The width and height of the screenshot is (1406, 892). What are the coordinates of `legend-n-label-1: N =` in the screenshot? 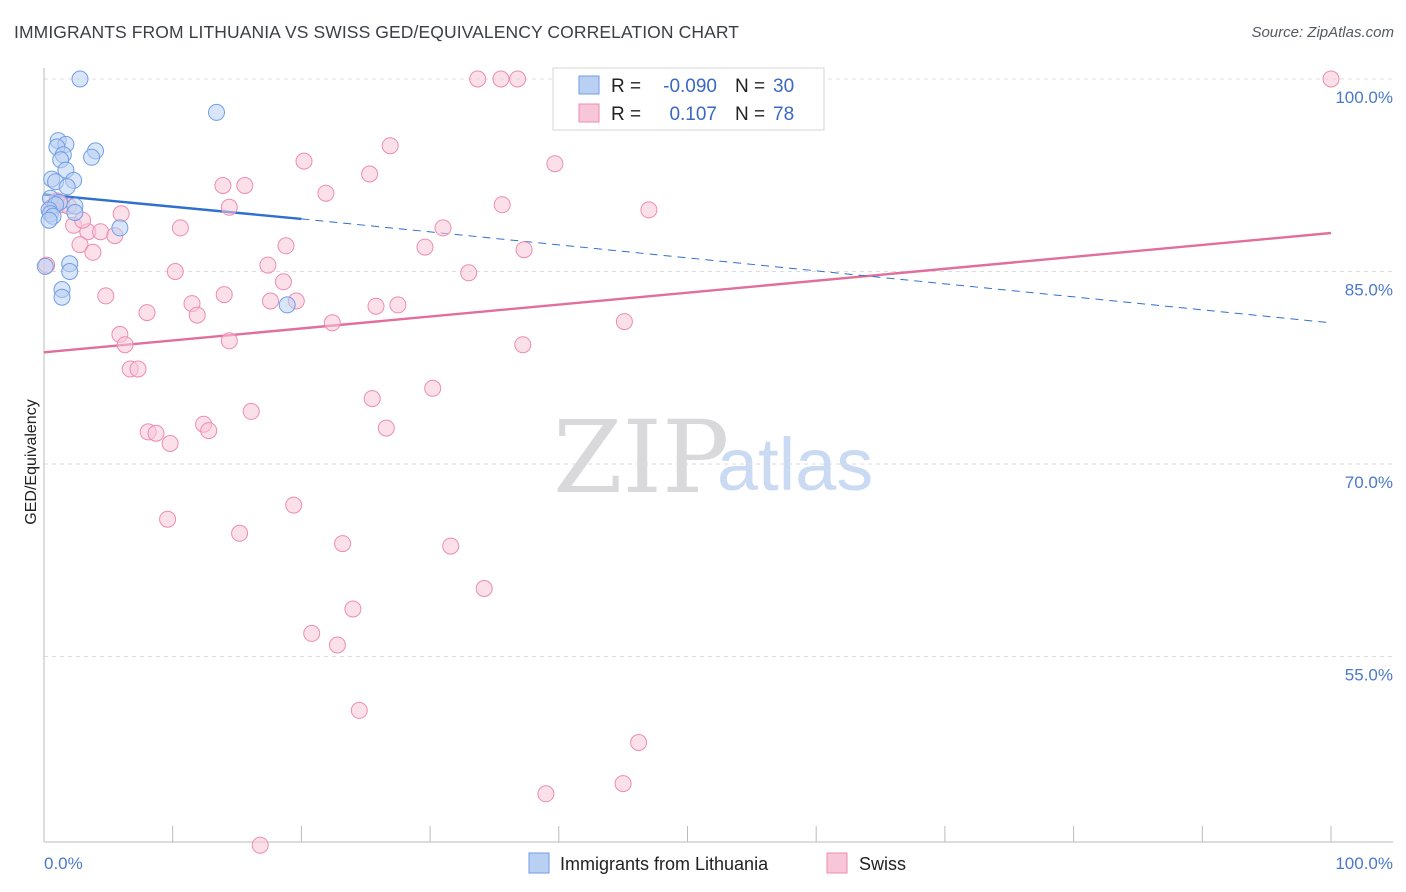 It's located at (750, 86).